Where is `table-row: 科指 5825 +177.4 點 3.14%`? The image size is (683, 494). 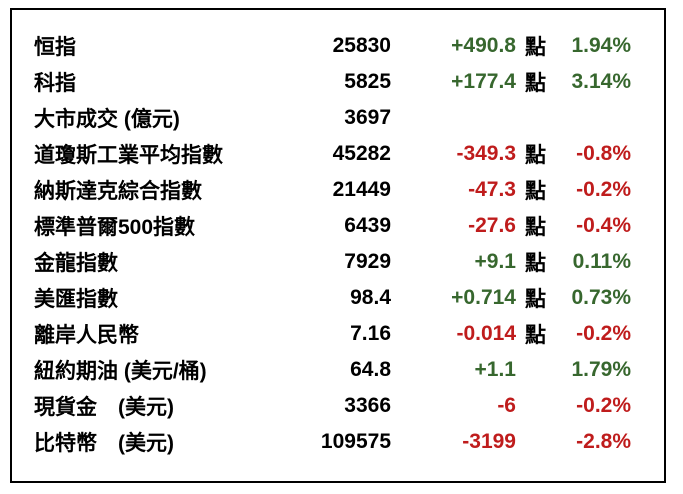 table-row: 科指 5825 +177.4 點 3.14% is located at coordinates (338, 82).